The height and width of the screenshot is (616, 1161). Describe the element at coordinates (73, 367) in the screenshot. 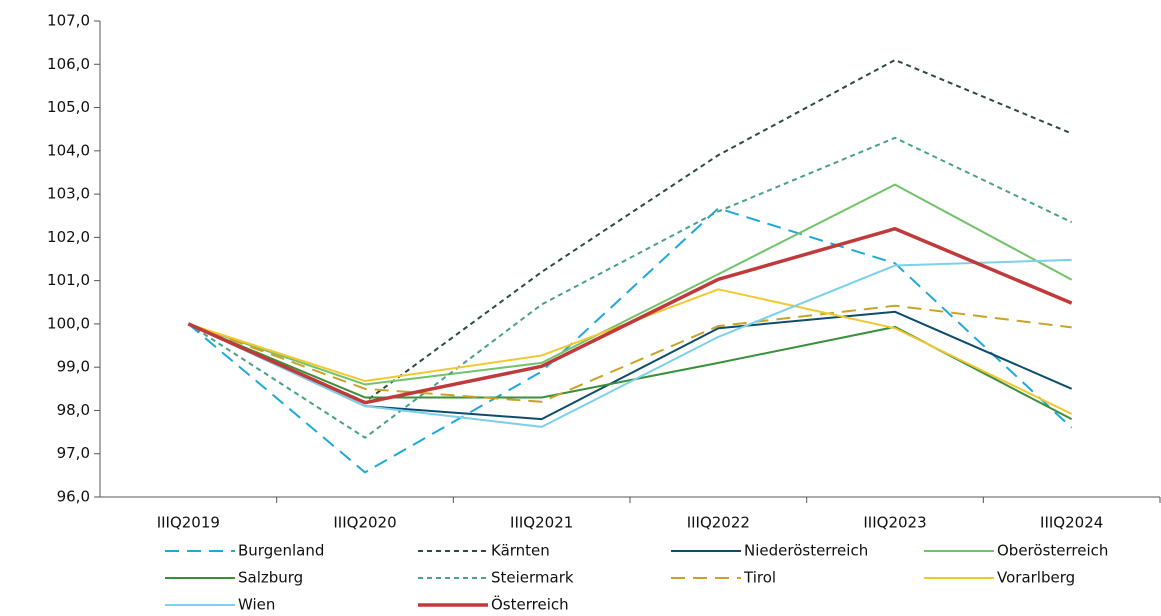

I see `y-tick-label: 99,0` at that location.